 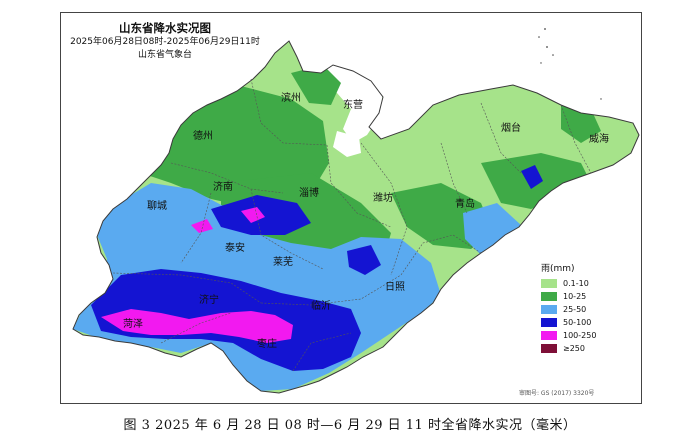 I want to click on city-label-weifang: 潍坊, so click(x=383, y=198).